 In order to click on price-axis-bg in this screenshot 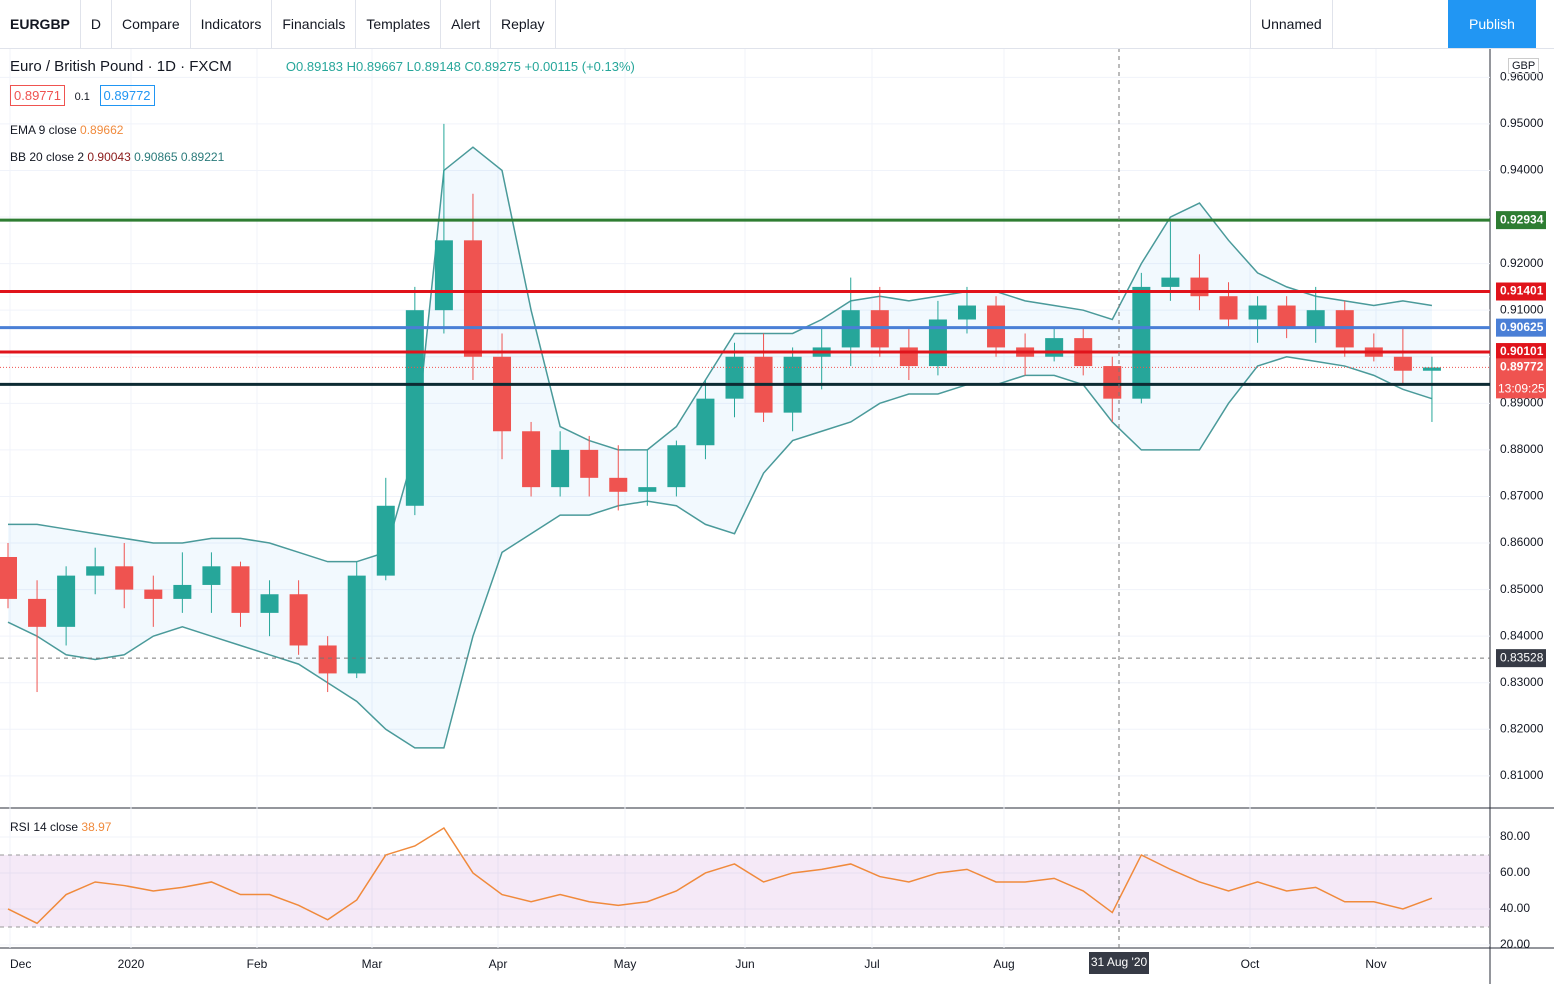, I will do `click(1522, 498)`.